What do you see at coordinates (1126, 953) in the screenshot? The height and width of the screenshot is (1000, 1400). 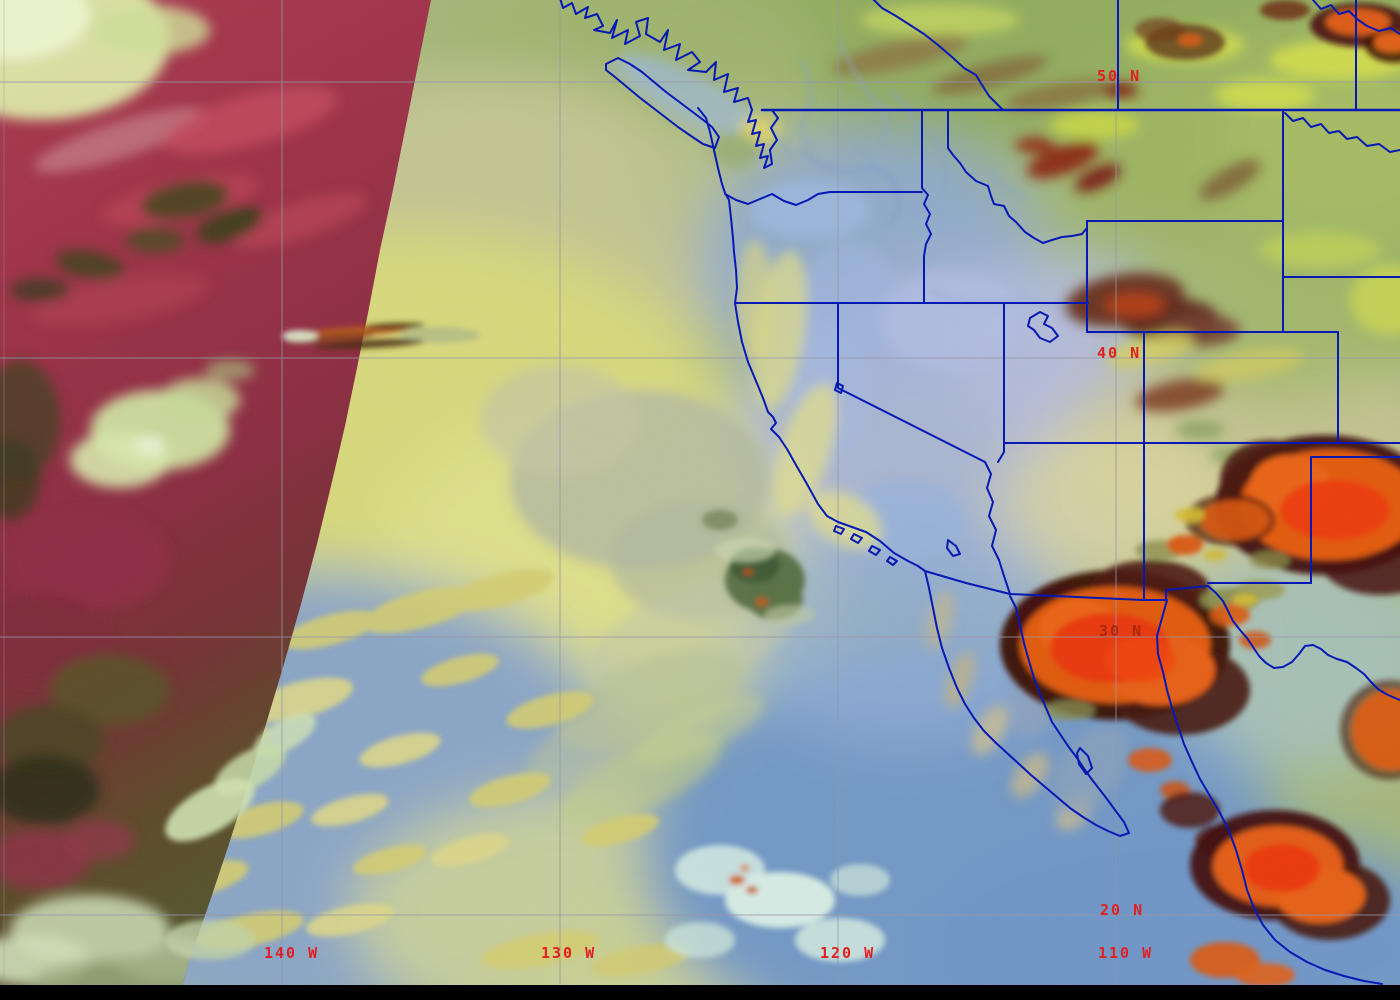 I see `lon-label-110w: 110 W` at bounding box center [1126, 953].